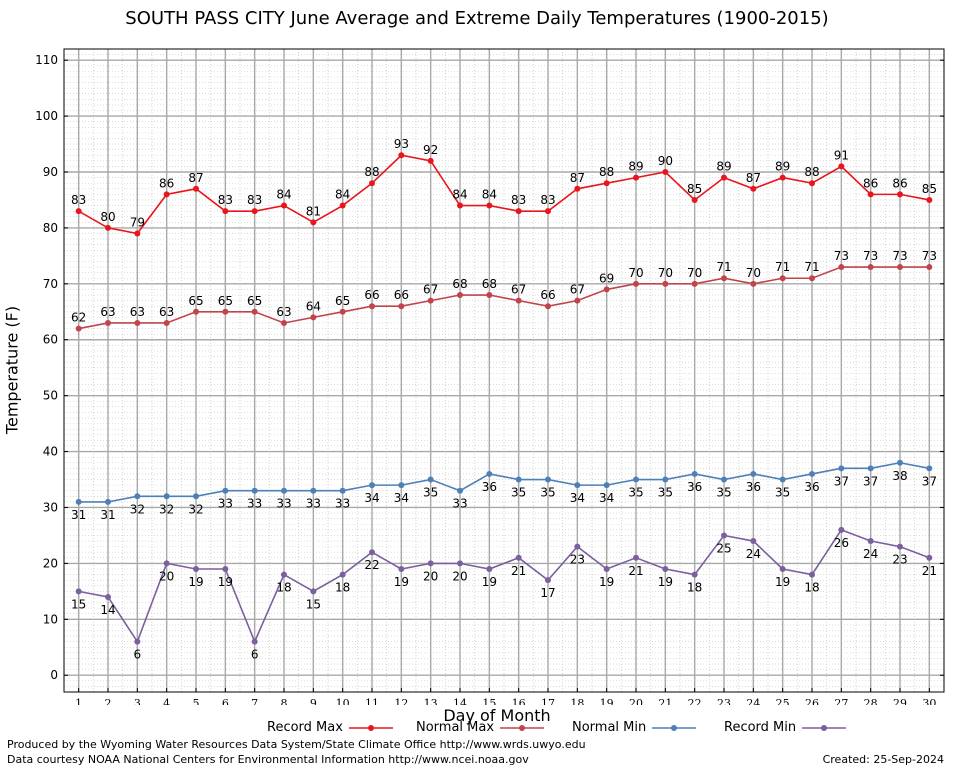 The image size is (954, 768). What do you see at coordinates (547, 593) in the screenshot?
I see `data-label-record-min: 17` at bounding box center [547, 593].